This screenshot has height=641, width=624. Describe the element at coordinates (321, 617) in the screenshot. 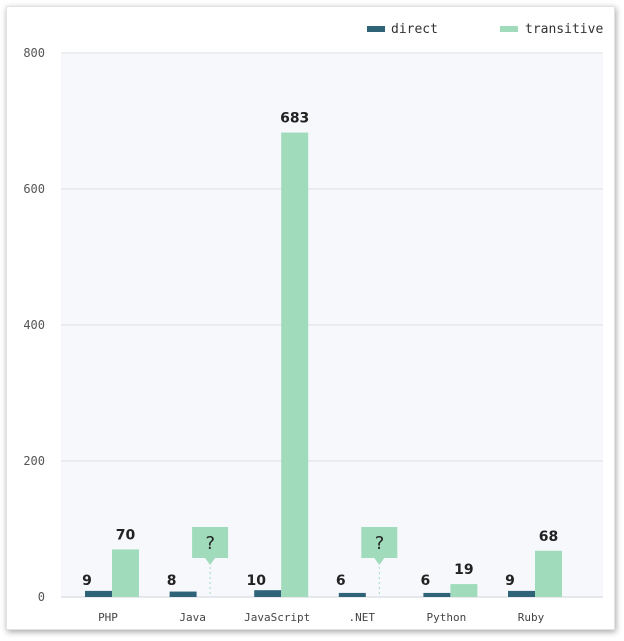

I see `x-axis: PHP Java JavaScript .NET Python Ruby` at that location.